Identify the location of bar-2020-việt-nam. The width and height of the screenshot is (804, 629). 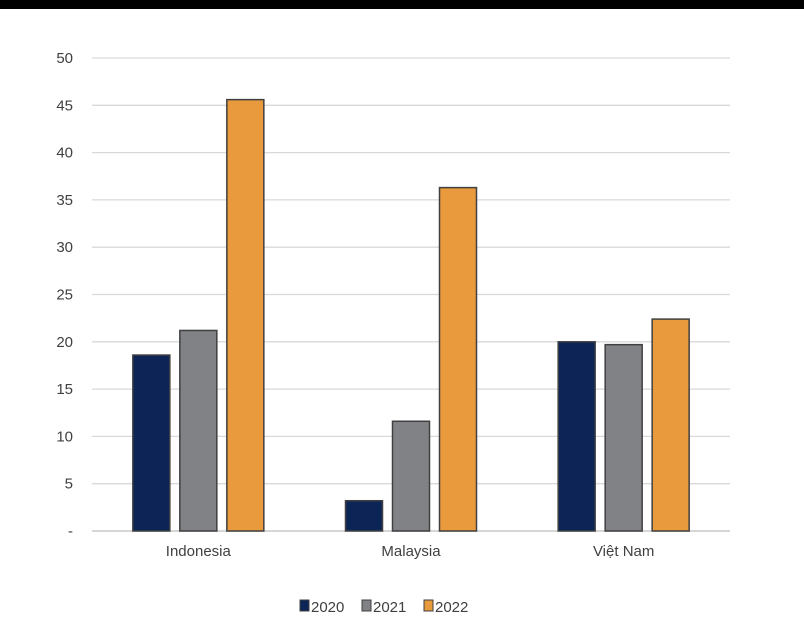
(576, 436).